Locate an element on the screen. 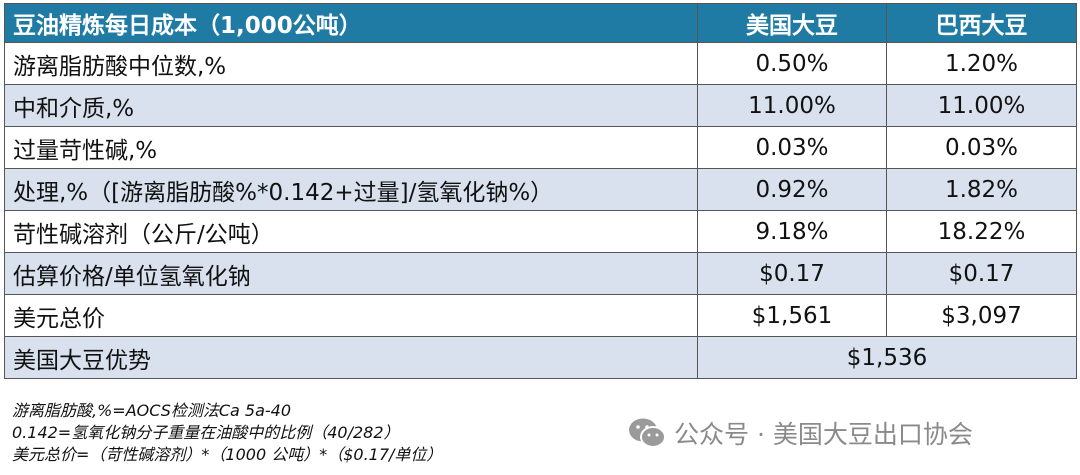 The image size is (1080, 475). label-cell: 苛性碱溶剂（公斤/公吨） is located at coordinates (351, 231).